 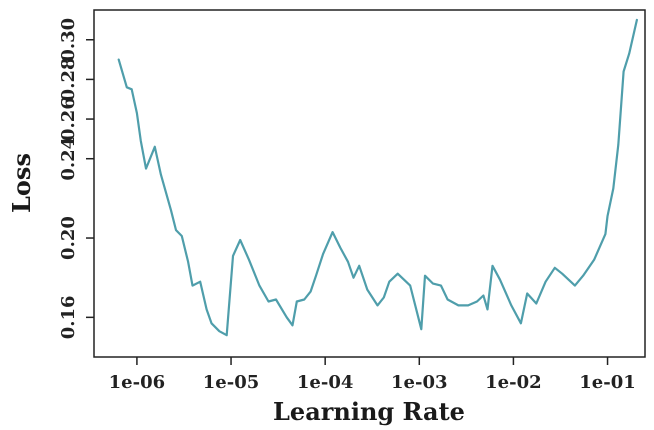 What do you see at coordinates (513, 382) in the screenshot?
I see `x-tick-label: 1e-02` at bounding box center [513, 382].